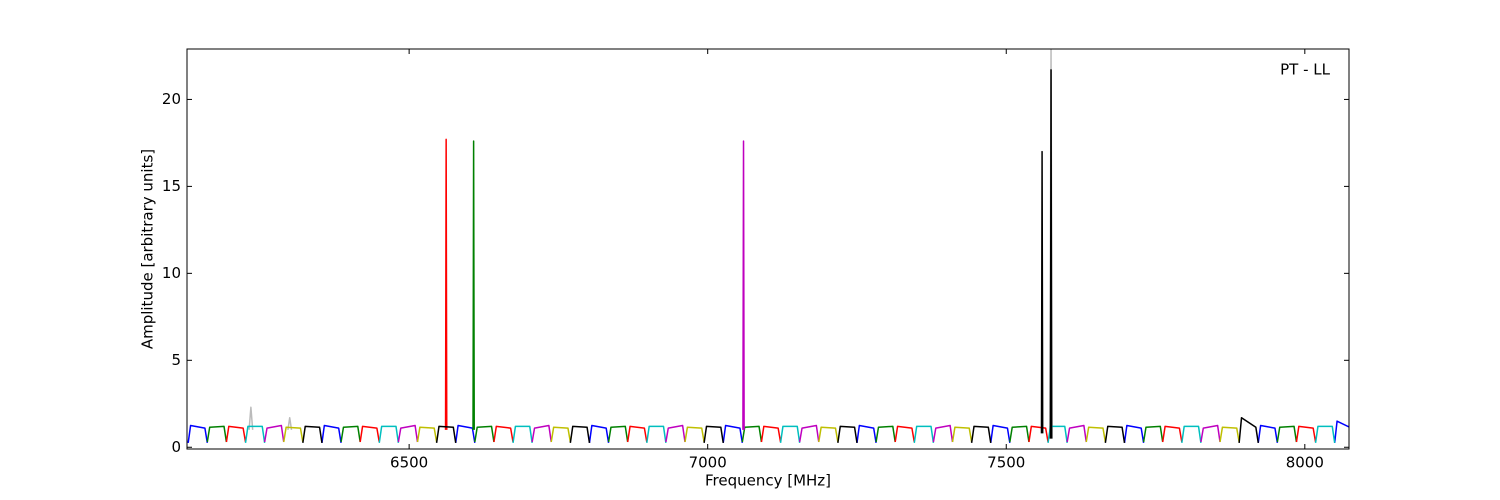  What do you see at coordinates (1006, 463) in the screenshot?
I see `x-tick-label: 7500` at bounding box center [1006, 463].